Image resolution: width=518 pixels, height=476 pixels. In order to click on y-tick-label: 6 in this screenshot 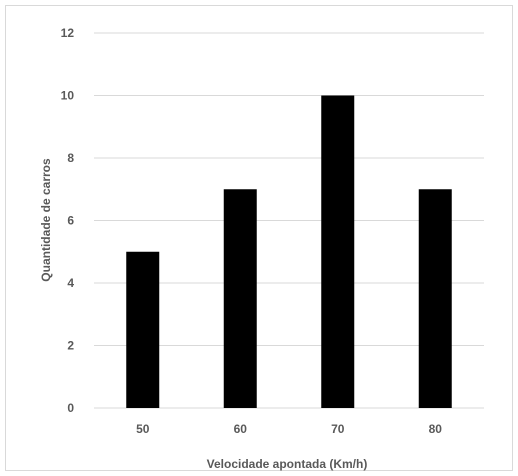, I will do `click(70, 221)`.